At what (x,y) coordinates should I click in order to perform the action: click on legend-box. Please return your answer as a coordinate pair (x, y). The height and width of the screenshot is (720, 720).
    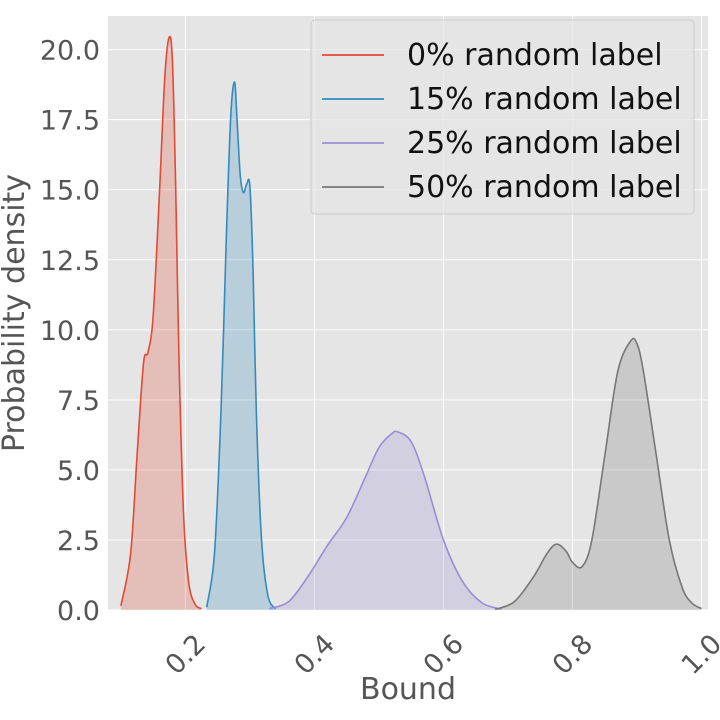
    Looking at the image, I should click on (502, 117).